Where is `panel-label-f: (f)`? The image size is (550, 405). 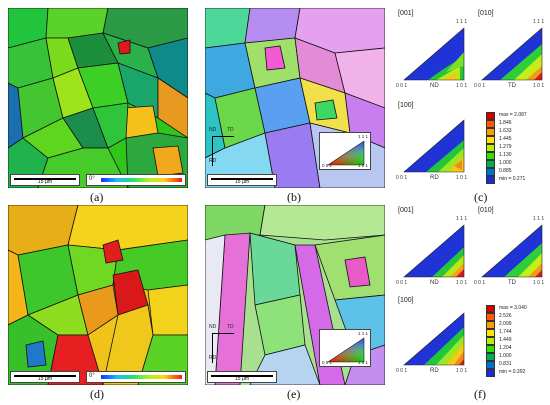
panel-label-f: (f) is located at coordinates (480, 394).